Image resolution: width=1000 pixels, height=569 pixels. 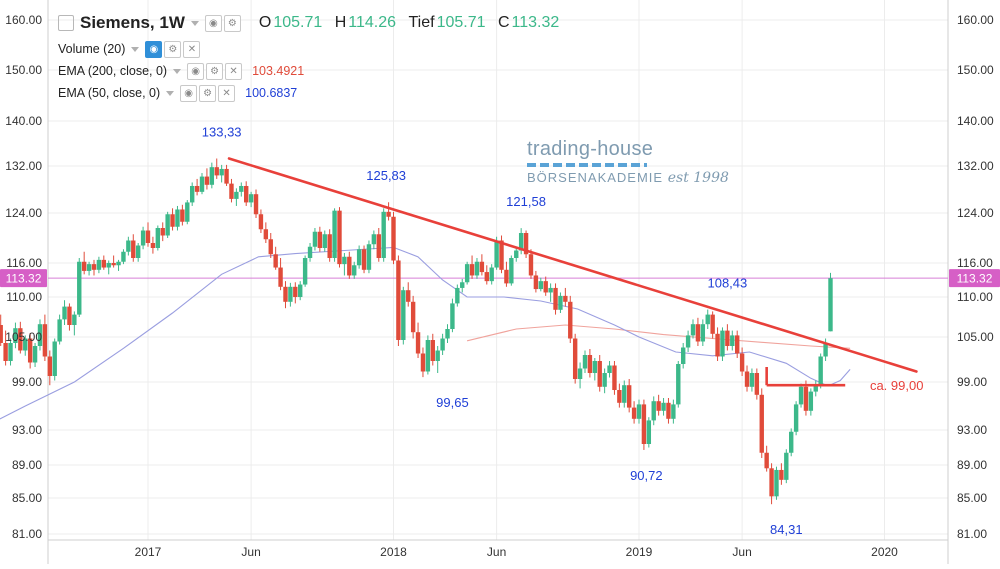 I want to click on price-annotation: 99,65, so click(x=452, y=402).